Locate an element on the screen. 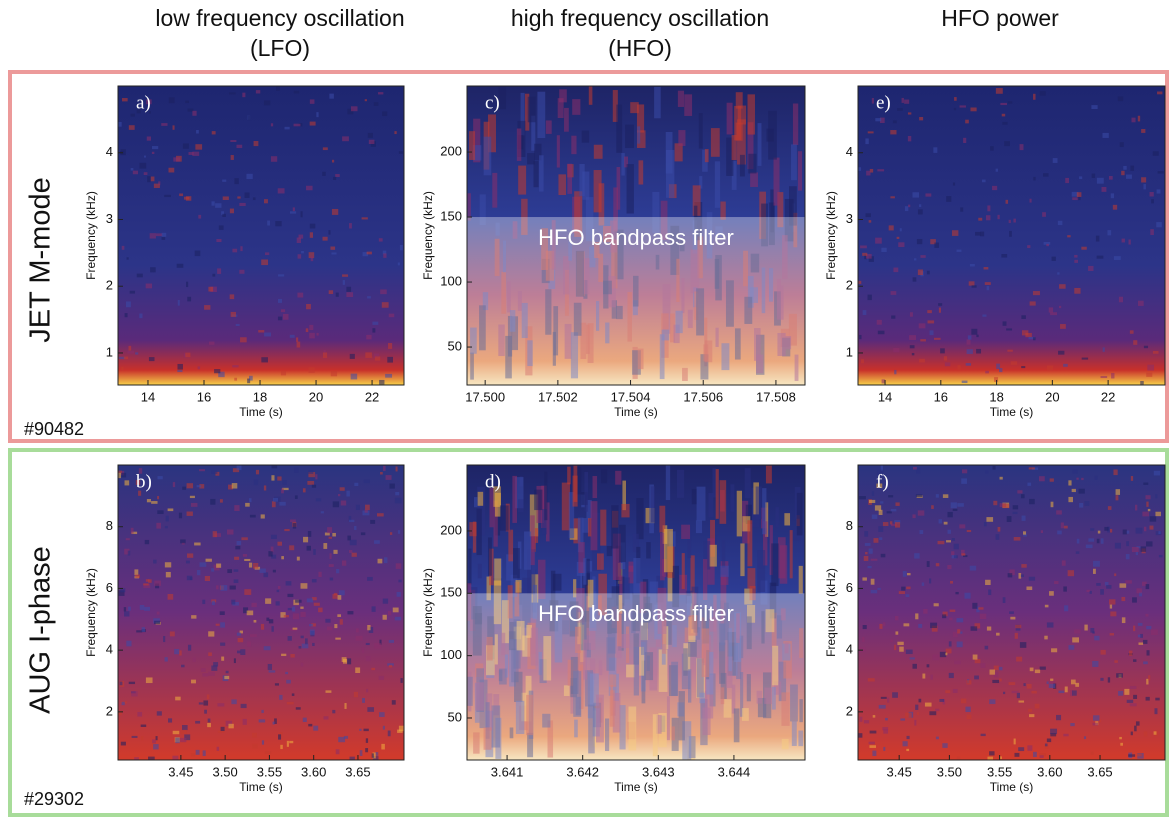 Image resolution: width=1173 pixels, height=819 pixels. x-tick-label: 22 is located at coordinates (372, 396).